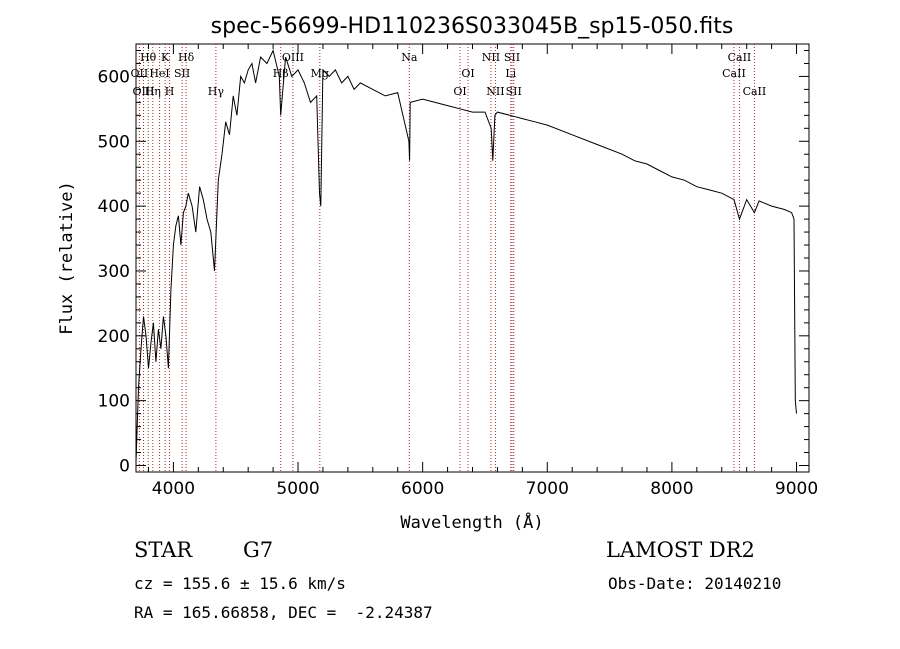 The height and width of the screenshot is (649, 900). What do you see at coordinates (422, 489) in the screenshot?
I see `x-tick-label: 6000` at bounding box center [422, 489].